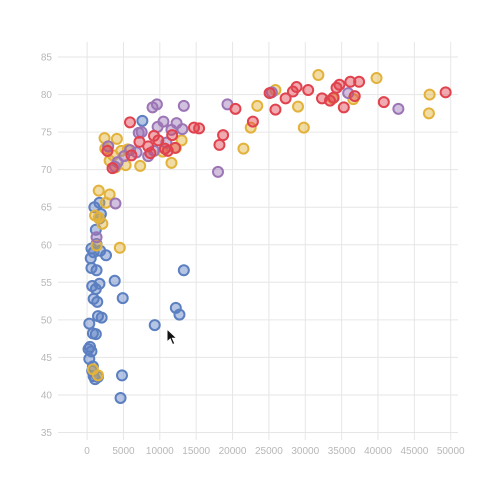 This screenshot has height=488, width=488. I want to click on x-tick-label: 35000, so click(342, 451).